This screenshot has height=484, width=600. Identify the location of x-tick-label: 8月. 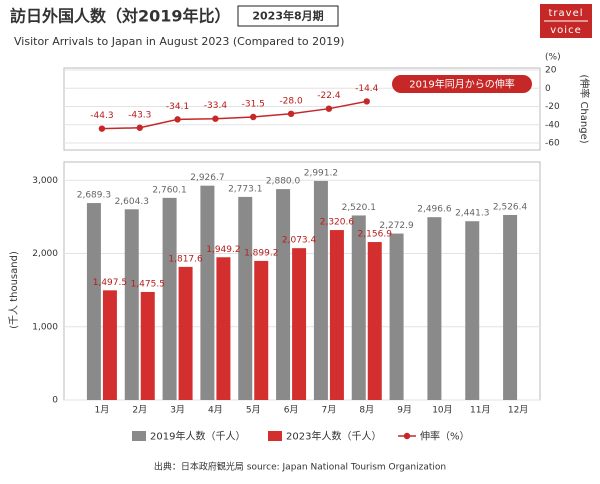
(366, 410).